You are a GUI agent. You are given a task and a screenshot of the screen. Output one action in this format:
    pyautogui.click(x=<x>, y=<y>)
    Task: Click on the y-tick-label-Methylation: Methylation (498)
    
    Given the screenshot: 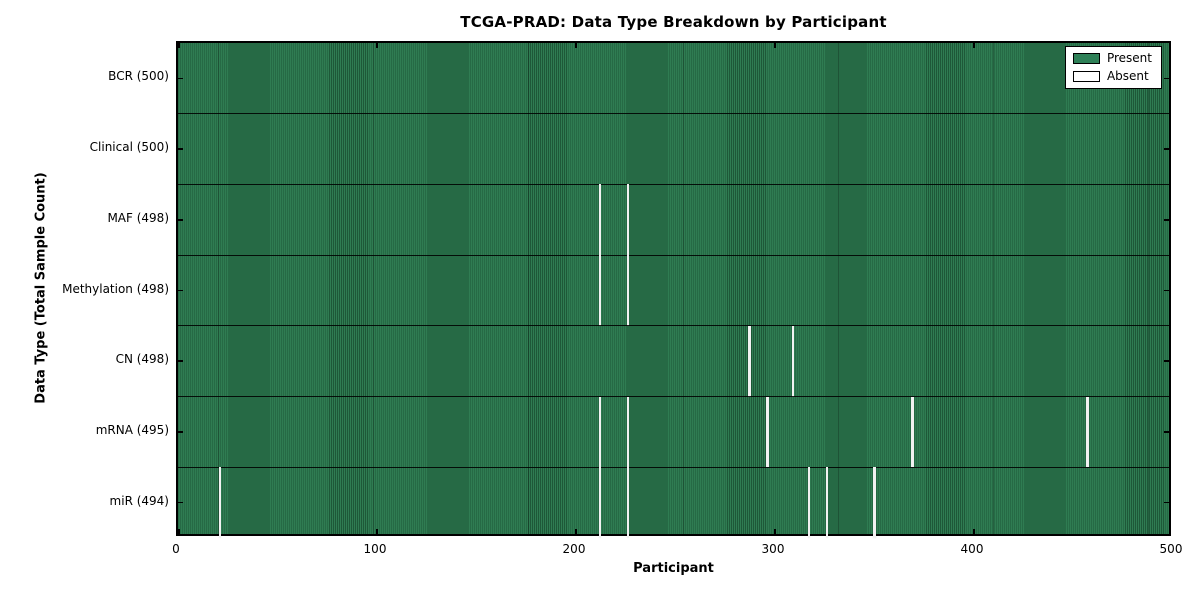 What is the action you would take?
    pyautogui.click(x=115, y=288)
    